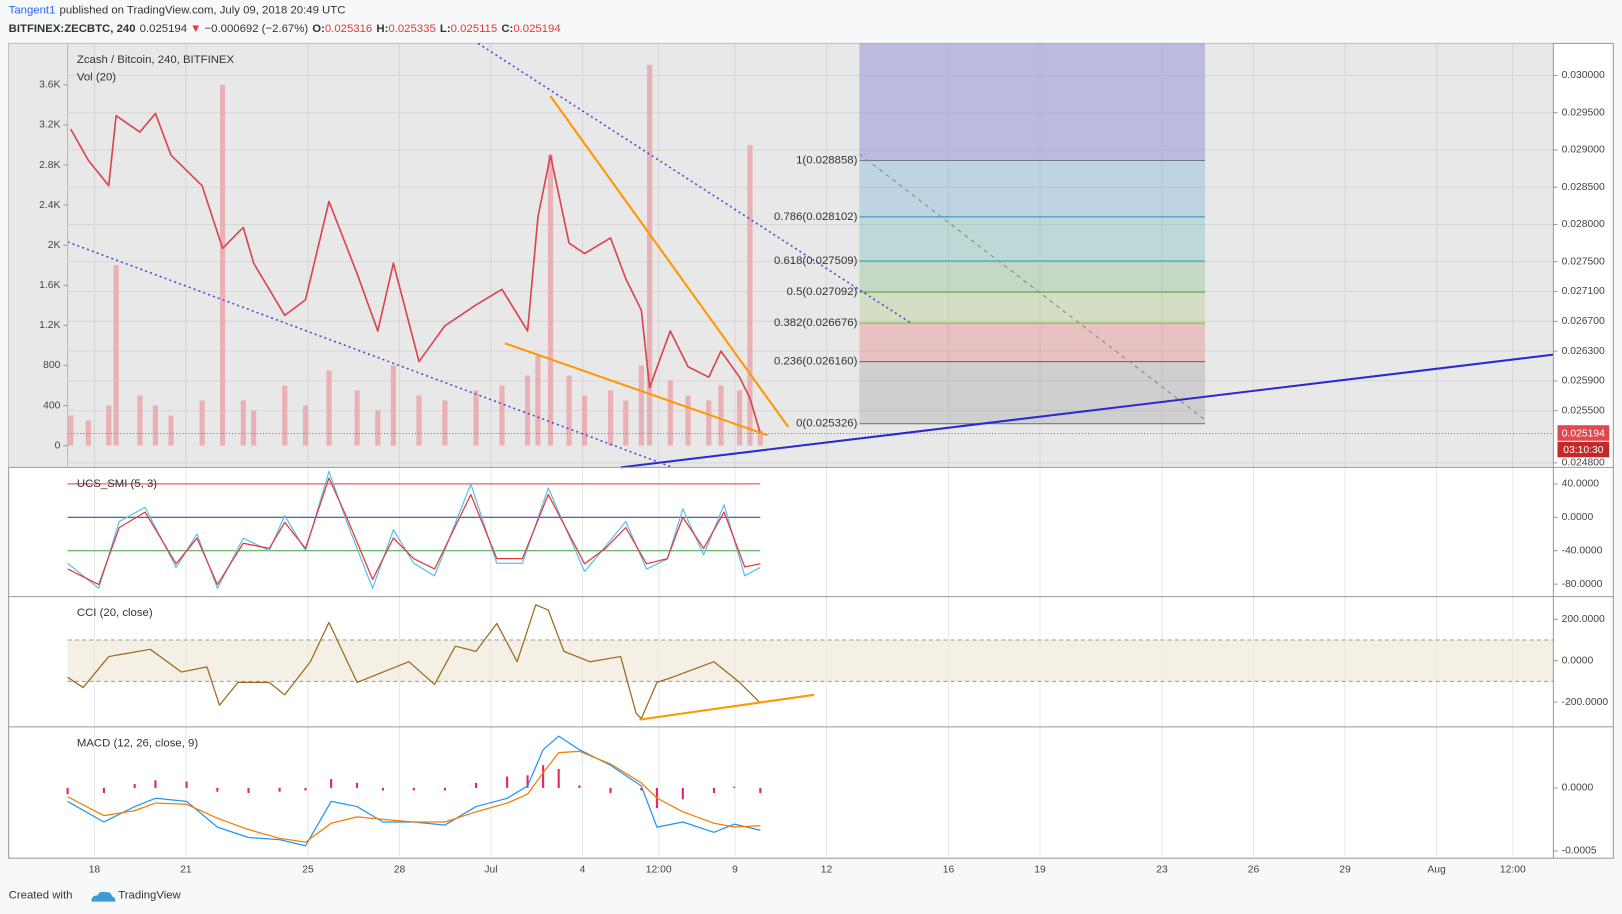 The height and width of the screenshot is (914, 1622). What do you see at coordinates (1162, 869) in the screenshot?
I see `x-tick-label: 23` at bounding box center [1162, 869].